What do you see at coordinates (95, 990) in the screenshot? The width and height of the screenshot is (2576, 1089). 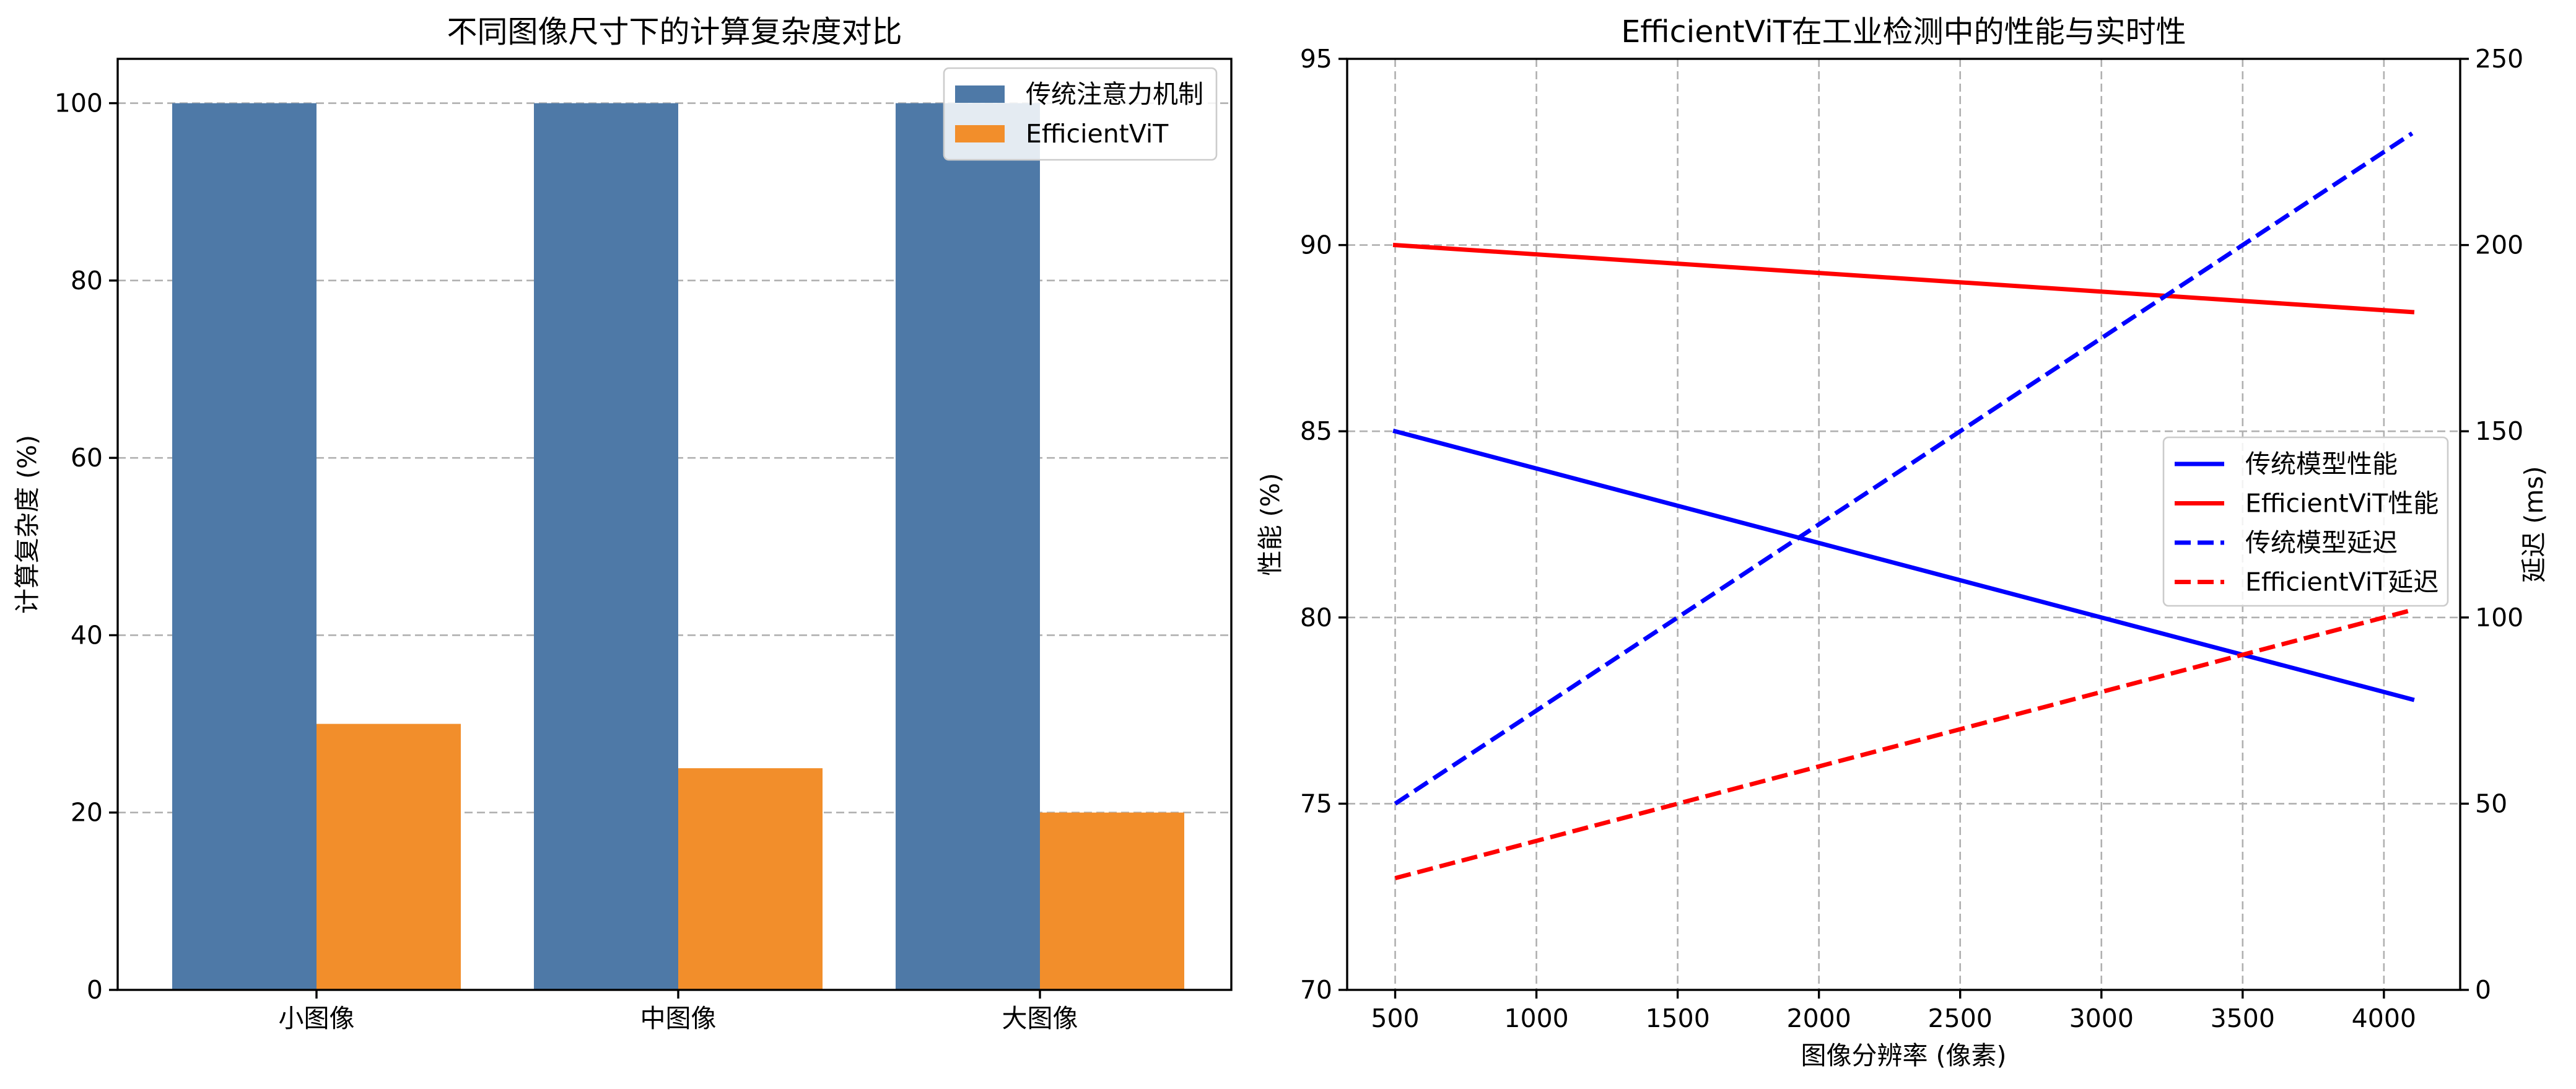 I see `y-tick-label-0: 0` at bounding box center [95, 990].